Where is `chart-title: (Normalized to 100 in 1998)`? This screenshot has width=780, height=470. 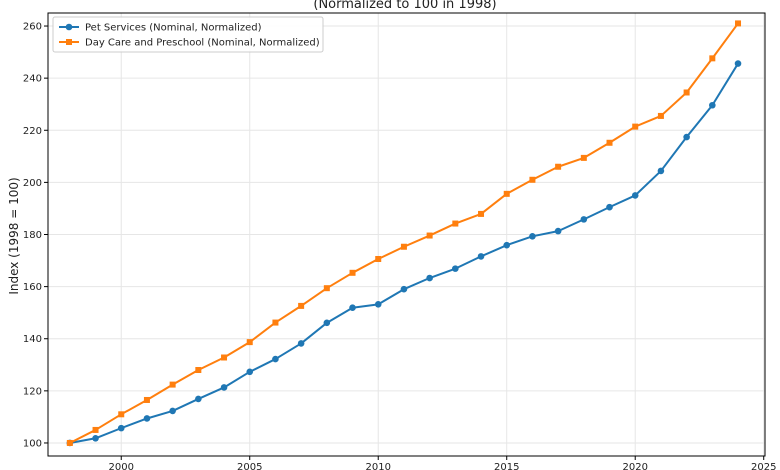
chart-title: (Normalized to 100 in 1998) is located at coordinates (404, 6).